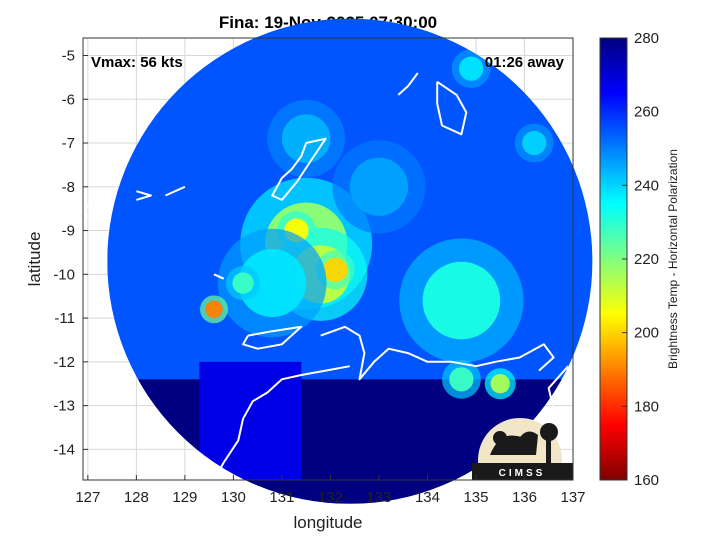  What do you see at coordinates (572, 497) in the screenshot?
I see `x-tick-label: 137` at bounding box center [572, 497].